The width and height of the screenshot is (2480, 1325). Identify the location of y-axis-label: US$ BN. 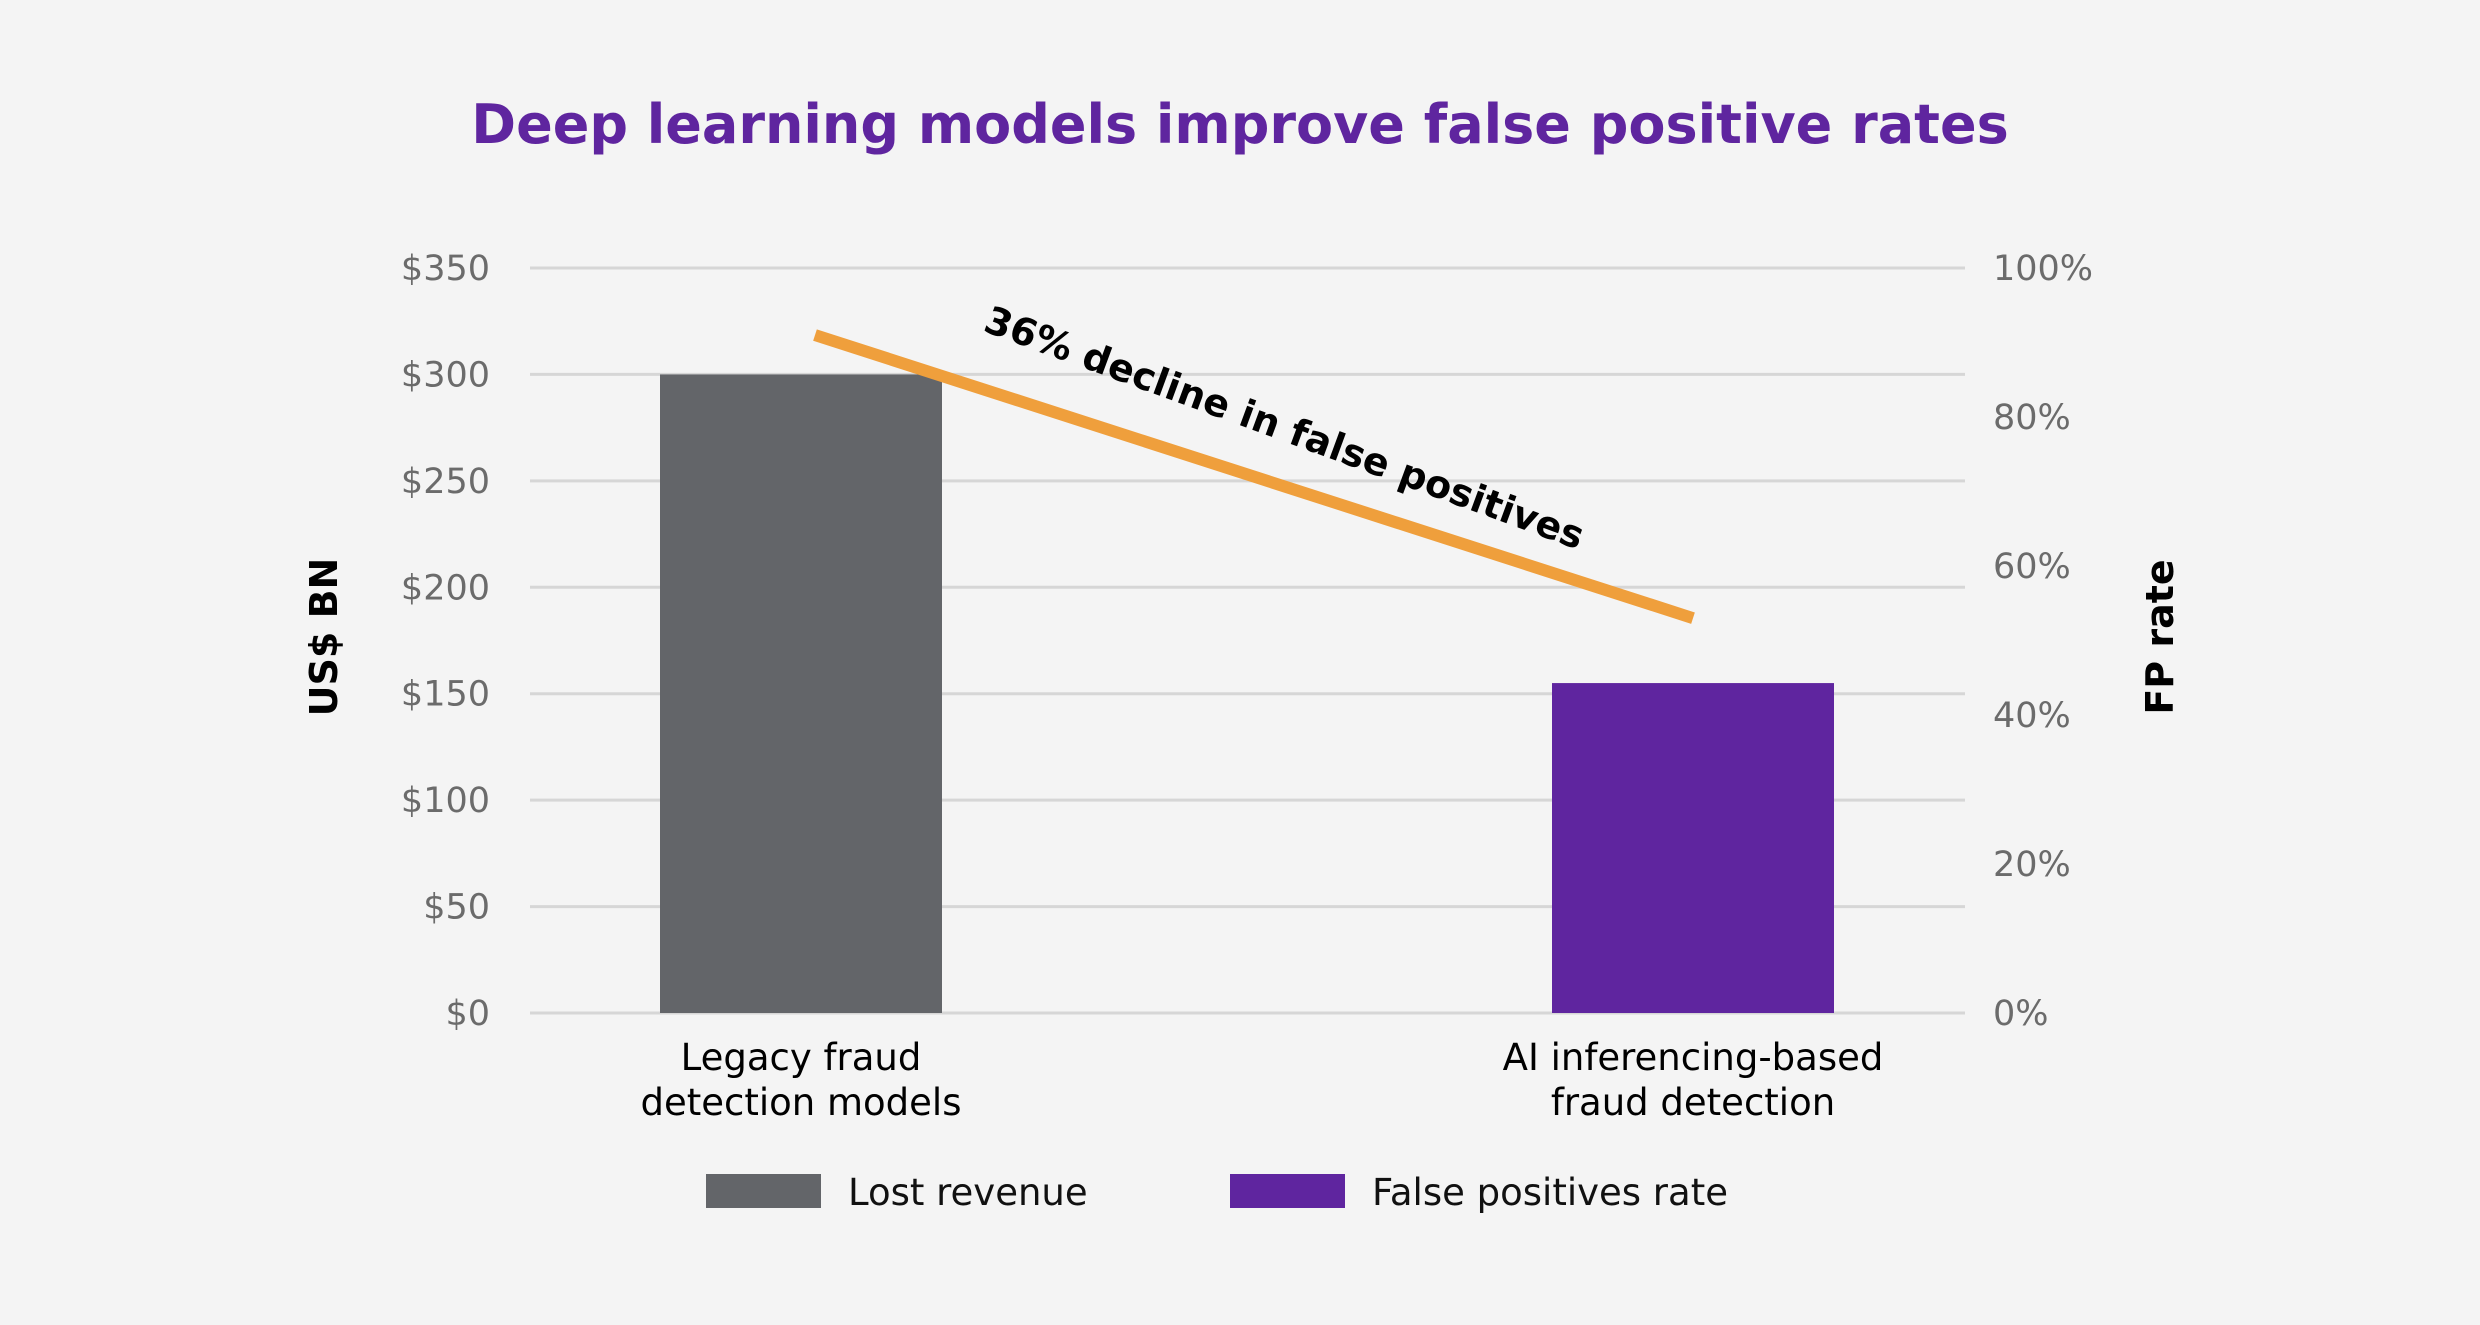
(324, 637).